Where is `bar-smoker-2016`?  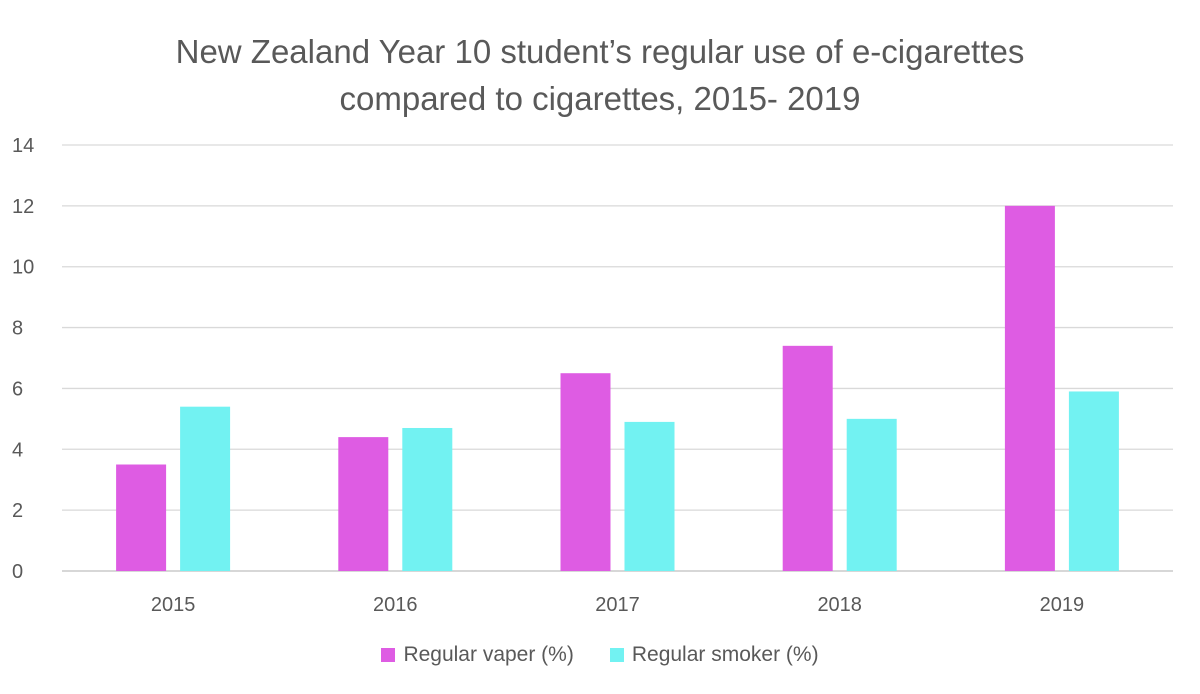 bar-smoker-2016 is located at coordinates (427, 499).